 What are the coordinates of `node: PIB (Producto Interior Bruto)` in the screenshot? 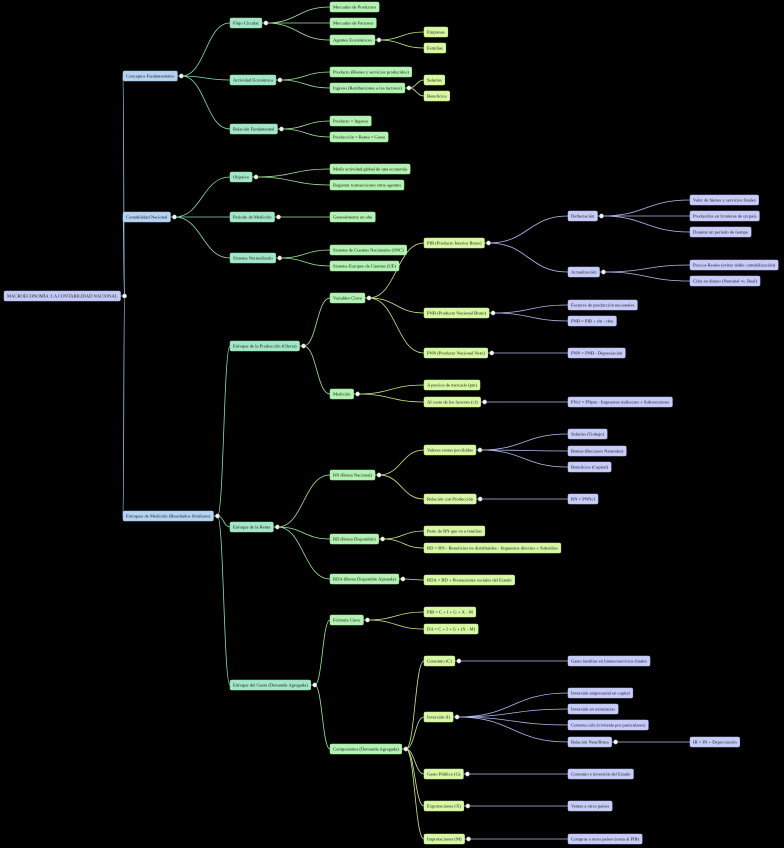 It's located at (454, 243).